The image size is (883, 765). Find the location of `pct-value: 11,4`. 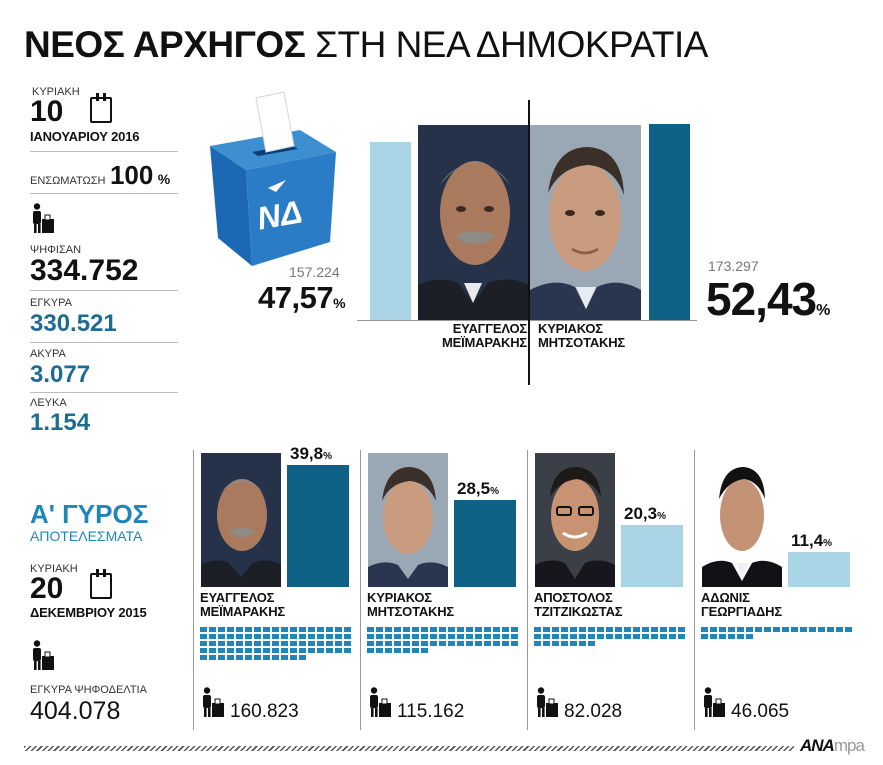

pct-value: 11,4 is located at coordinates (807, 540).